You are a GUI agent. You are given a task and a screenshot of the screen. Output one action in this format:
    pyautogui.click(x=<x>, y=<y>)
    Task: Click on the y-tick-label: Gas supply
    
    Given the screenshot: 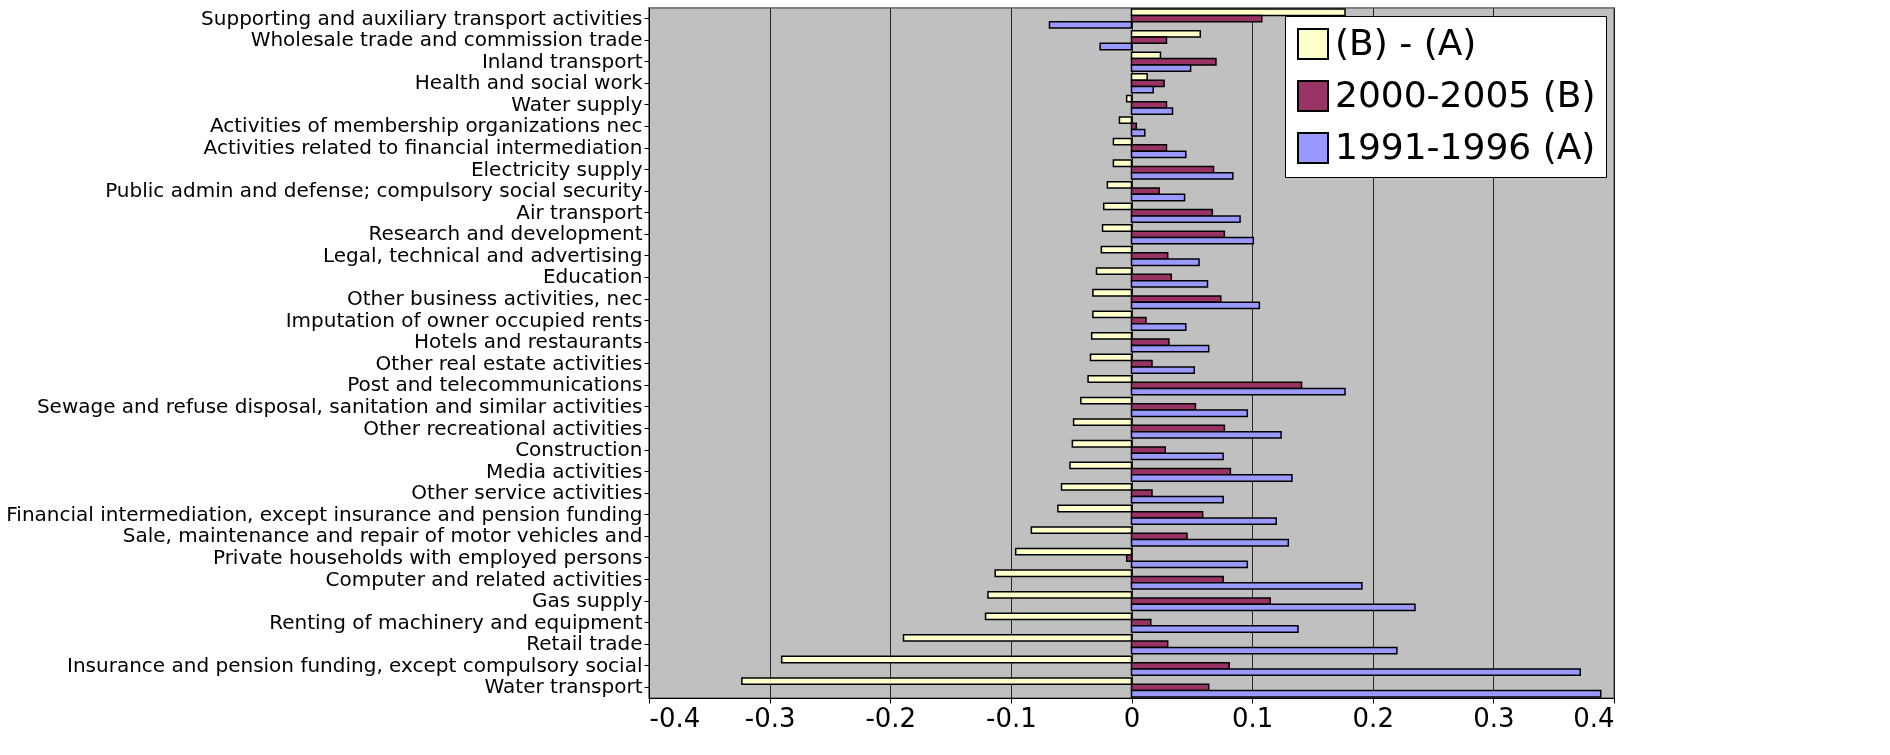 What is the action you would take?
    pyautogui.click(x=587, y=600)
    